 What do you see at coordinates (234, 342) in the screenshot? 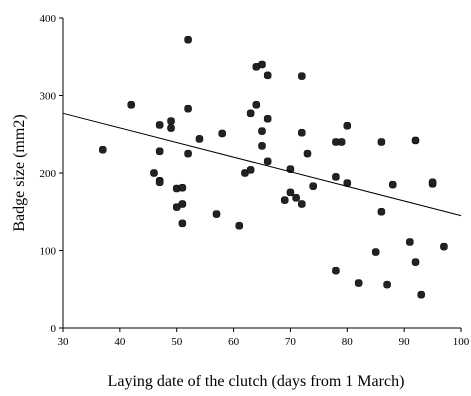
I see `x-tick-label: 60` at bounding box center [234, 342].